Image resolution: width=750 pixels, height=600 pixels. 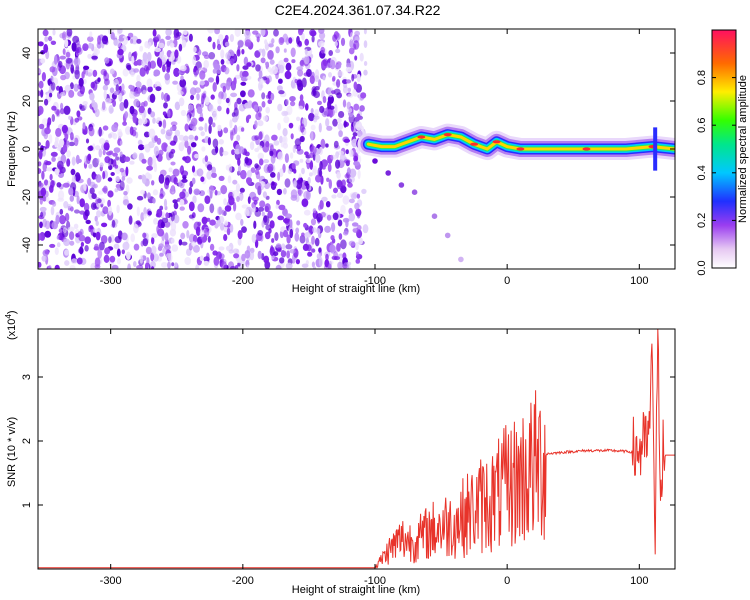 I want to click on snr-exponent-power: 4, so click(x=8, y=316).